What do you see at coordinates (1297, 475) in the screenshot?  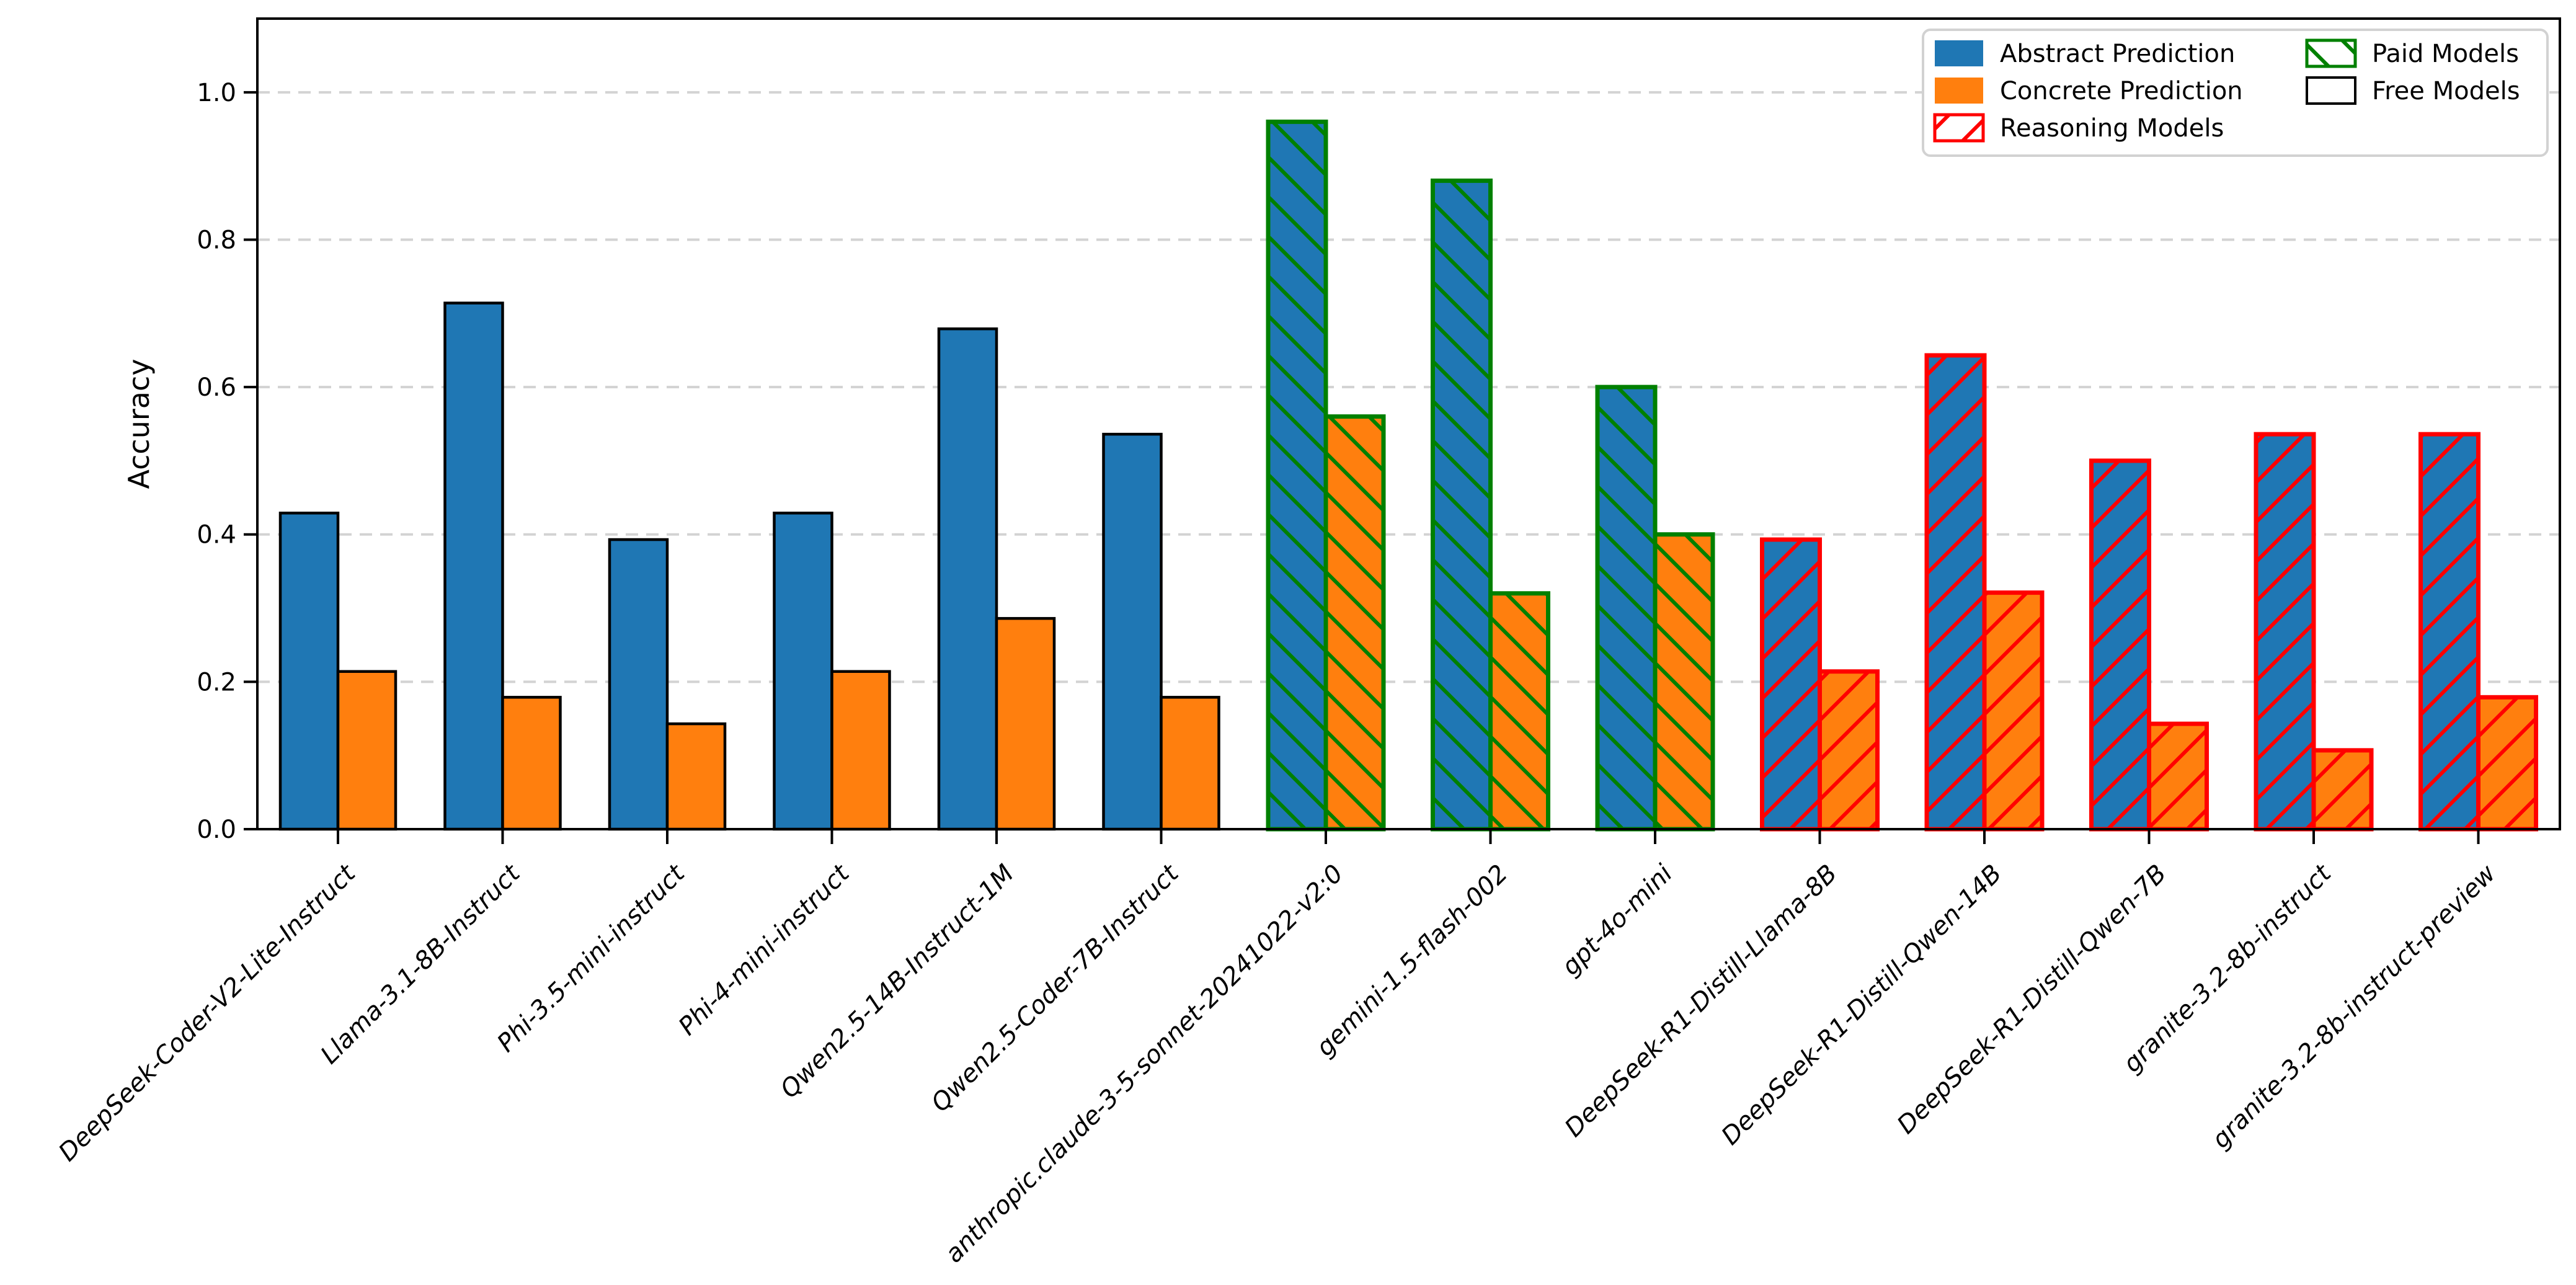 I see `bar-abstract-anthropic.claude-3-5-sonnet-20241022-v2:0` at bounding box center [1297, 475].